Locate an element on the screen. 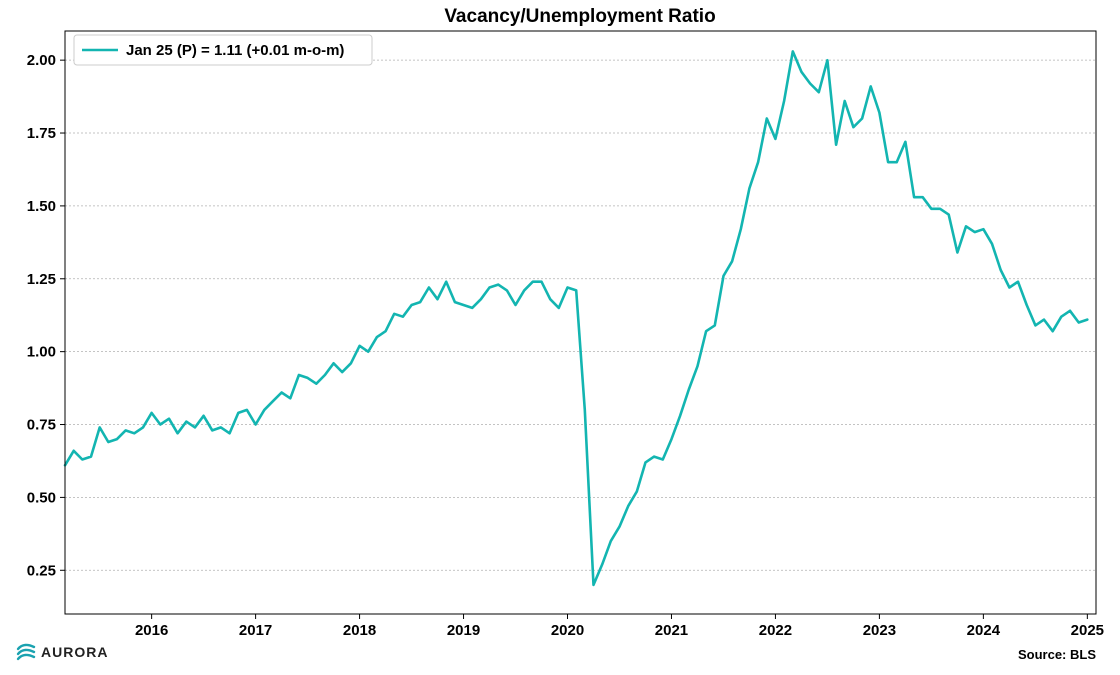 The height and width of the screenshot is (675, 1120). aurora-logo-icon is located at coordinates (26, 652).